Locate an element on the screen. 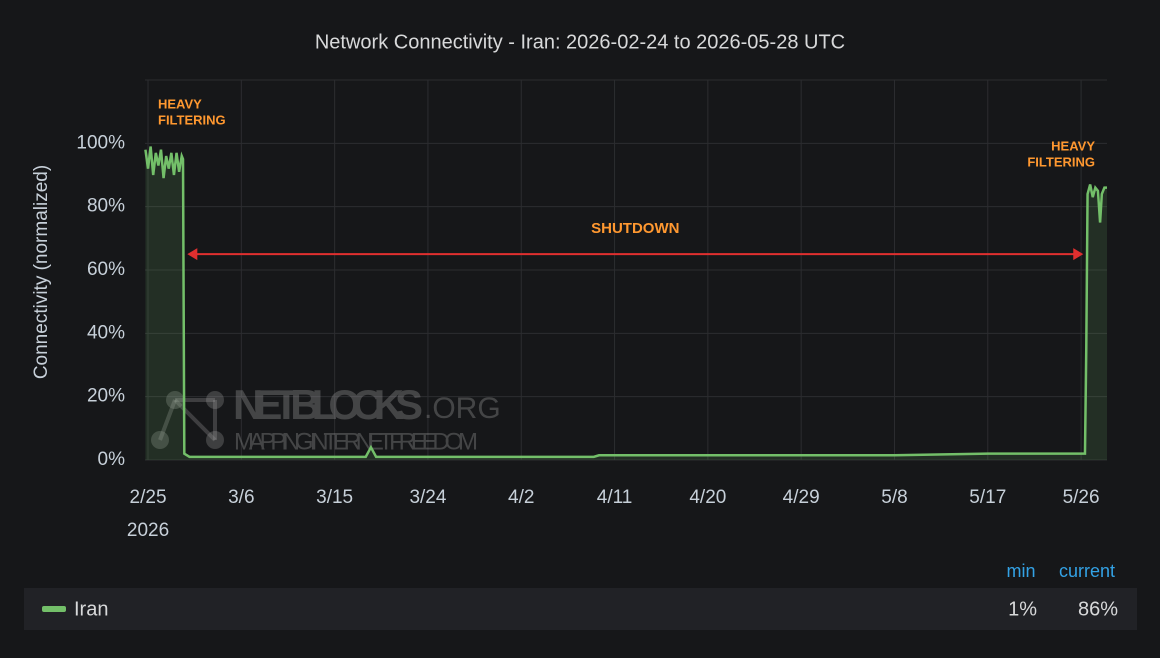 This screenshot has height=658, width=1160. x-tick-label: 4/20 is located at coordinates (707, 497).